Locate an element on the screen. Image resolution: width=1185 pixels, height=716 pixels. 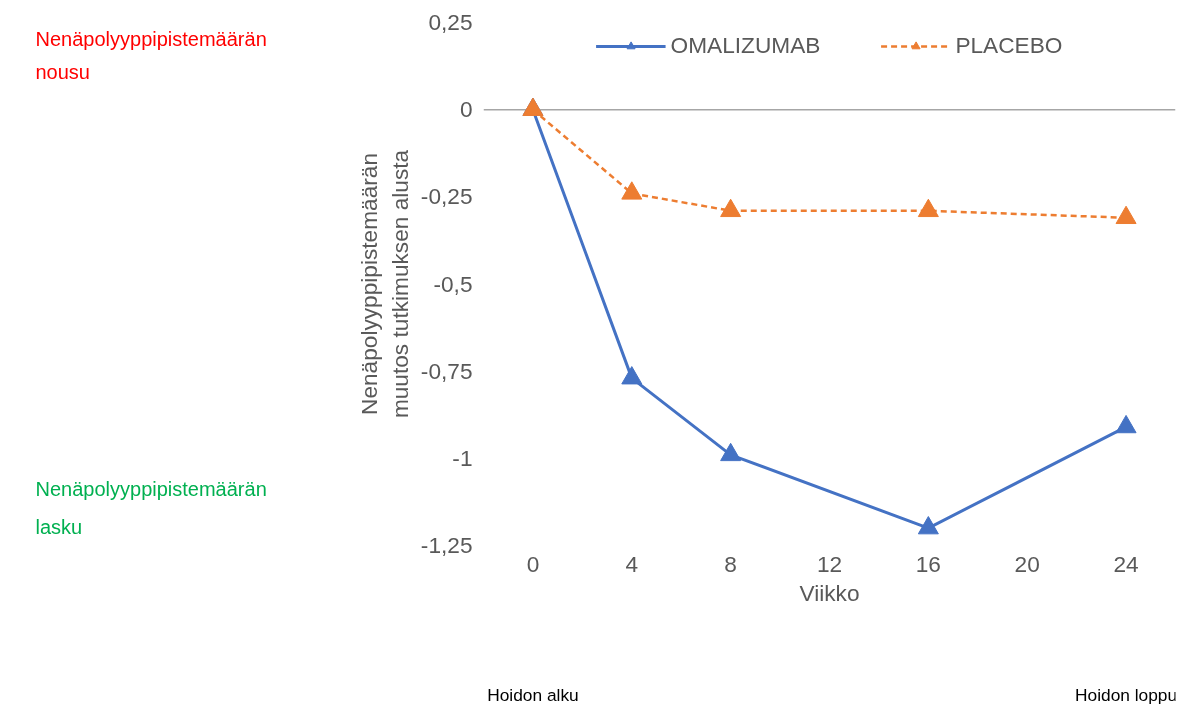
x-tick-label: 20 is located at coordinates (1027, 563).